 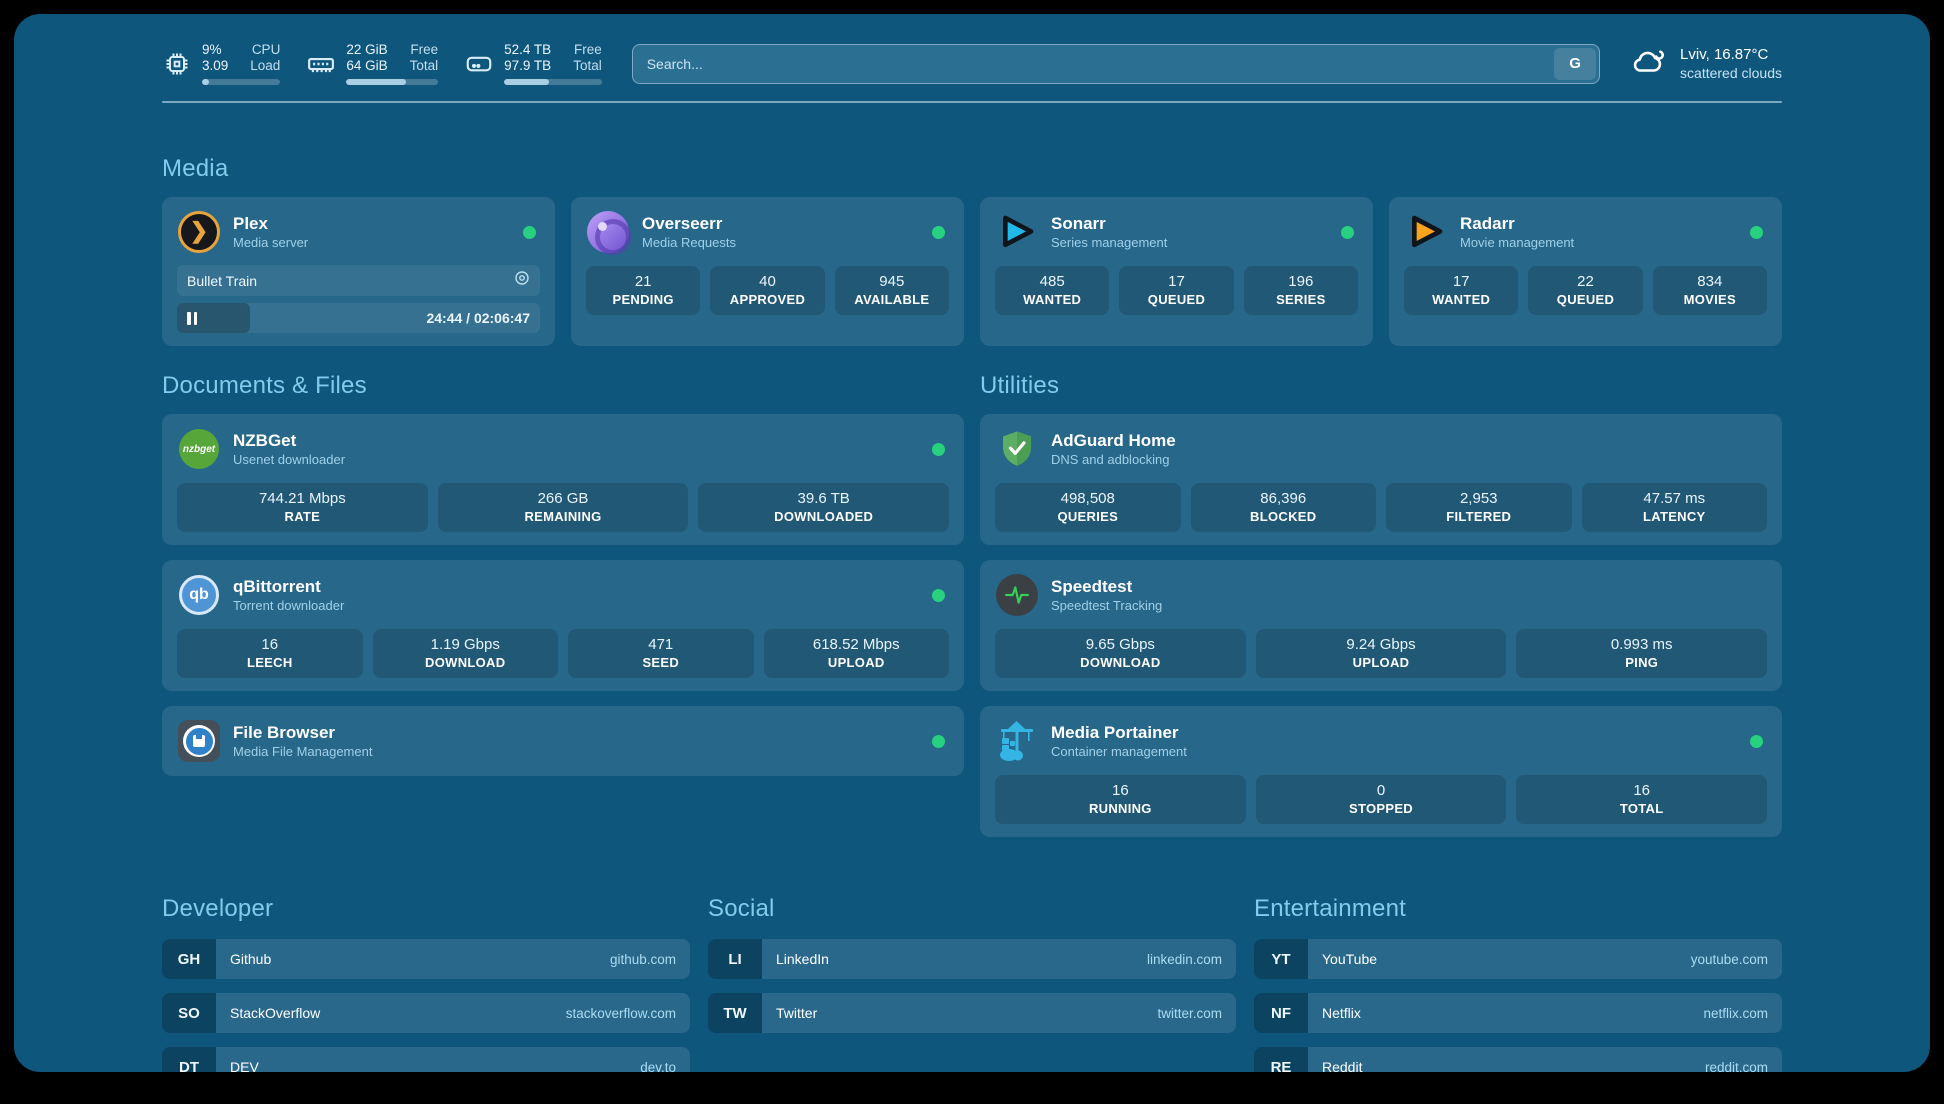 I want to click on documents-section-title: Documents & Files, so click(x=264, y=385).